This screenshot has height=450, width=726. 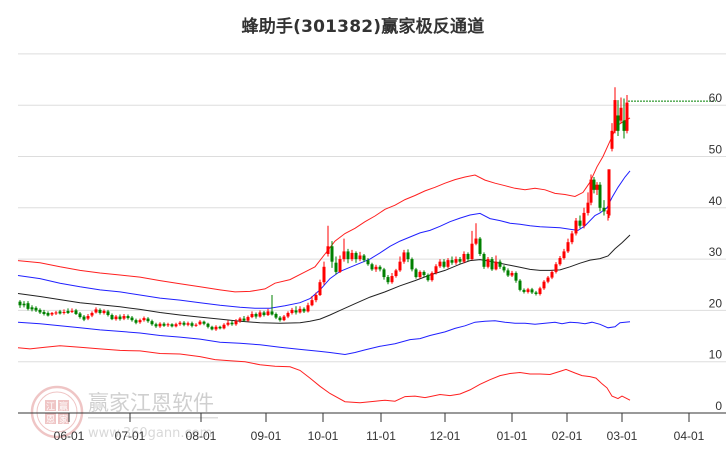 I want to click on x-tick-label: 10-01, so click(x=323, y=436).